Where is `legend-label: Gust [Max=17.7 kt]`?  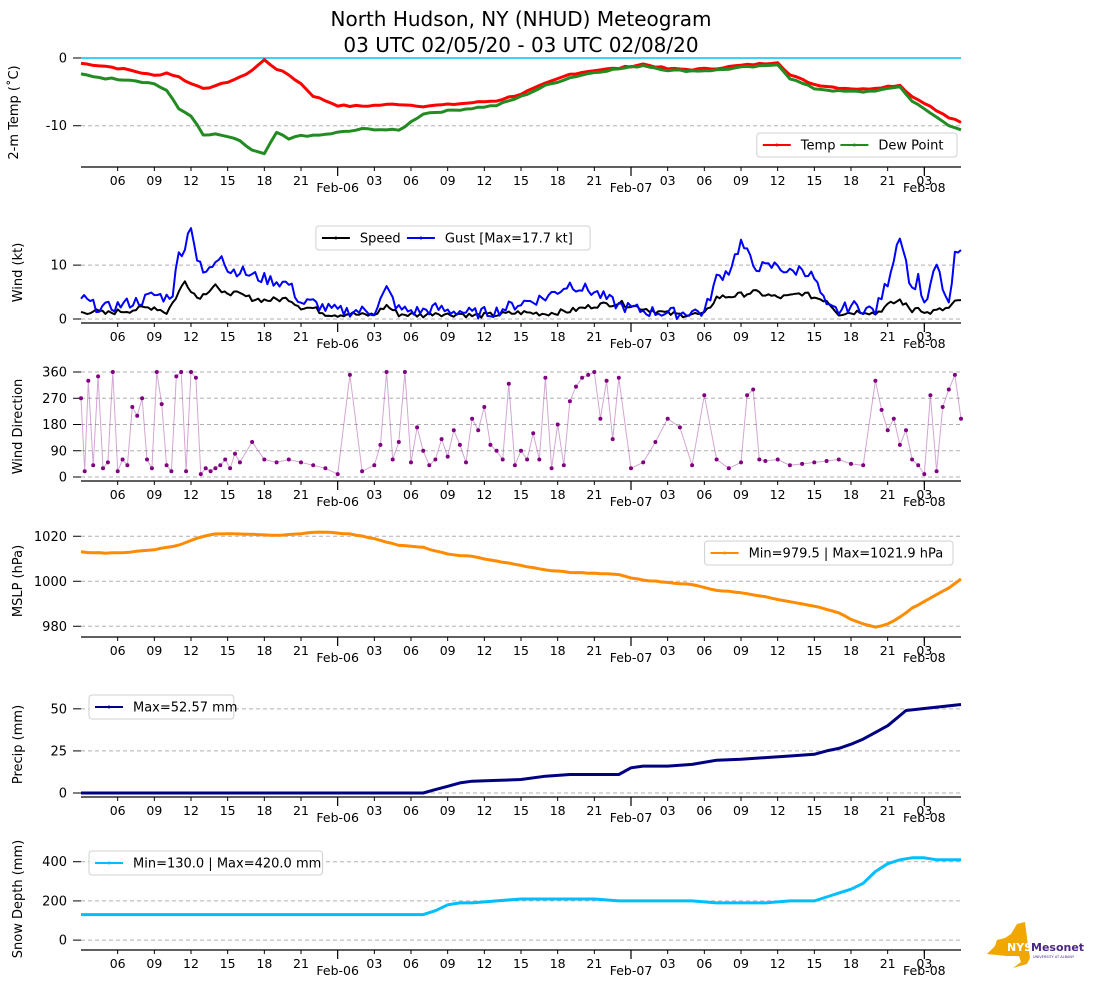
legend-label: Gust [Max=17.7 kt] is located at coordinates (509, 239).